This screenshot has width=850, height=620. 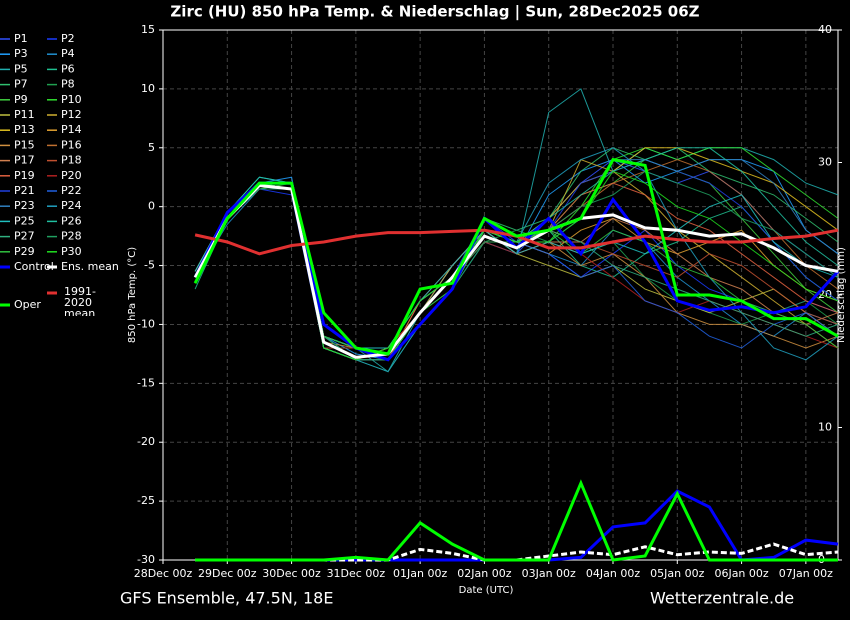 I want to click on legend-label: Oper, so click(x=27, y=304).